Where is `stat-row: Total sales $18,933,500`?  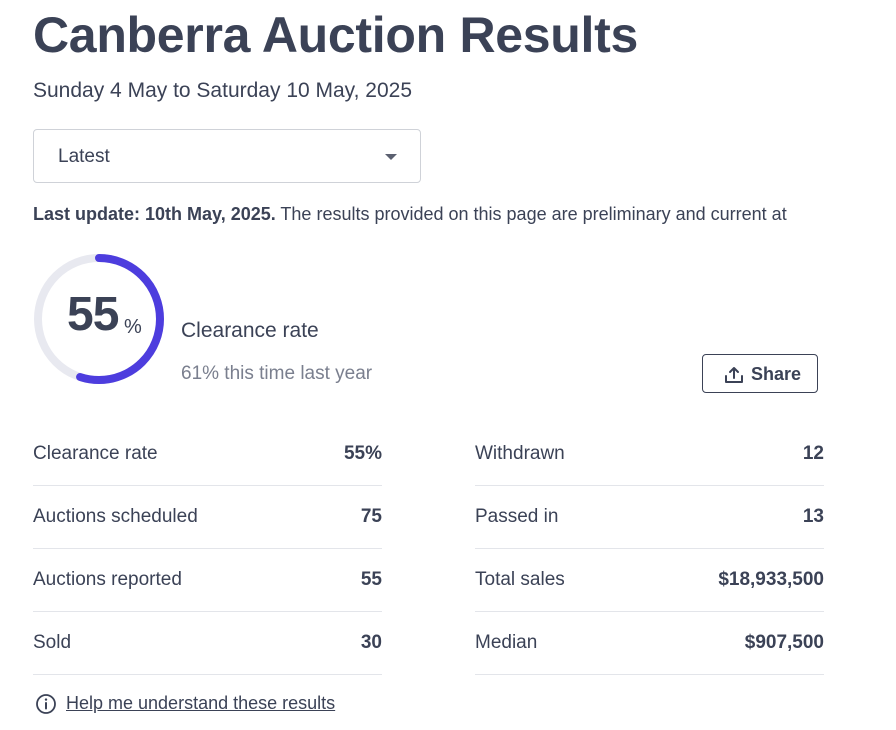
stat-row: Total sales $18,933,500 is located at coordinates (649, 580).